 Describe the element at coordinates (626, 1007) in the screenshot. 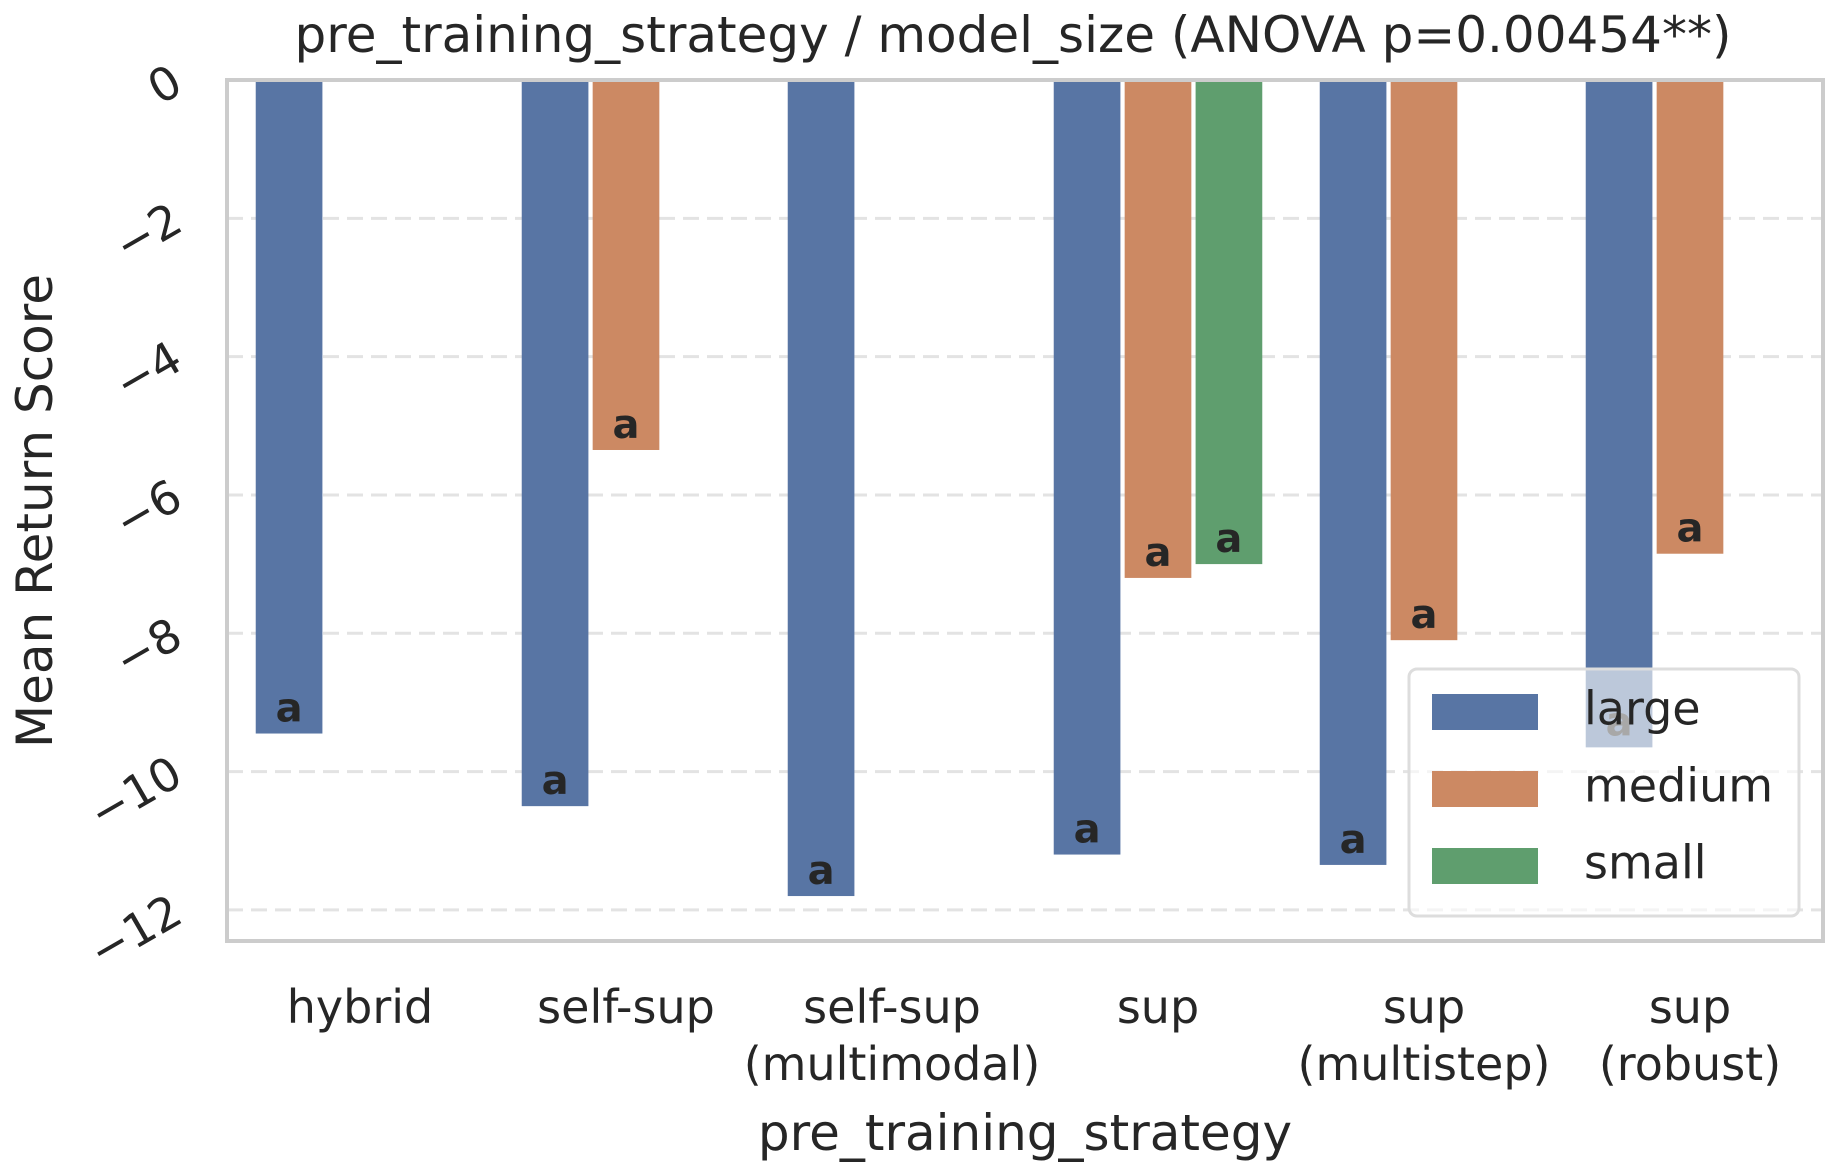

I see `x-tick-label-1: self-sup` at that location.